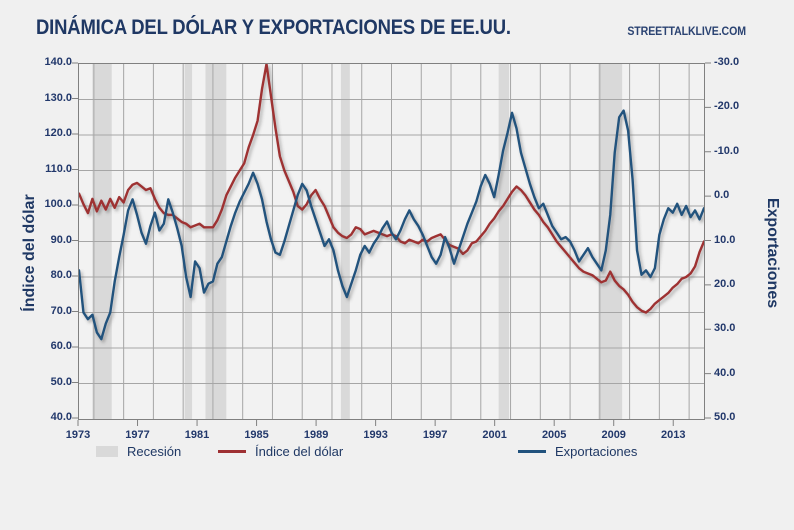  Describe the element at coordinates (232, 451) in the screenshot. I see `dollar-line-swatch-icon` at that location.